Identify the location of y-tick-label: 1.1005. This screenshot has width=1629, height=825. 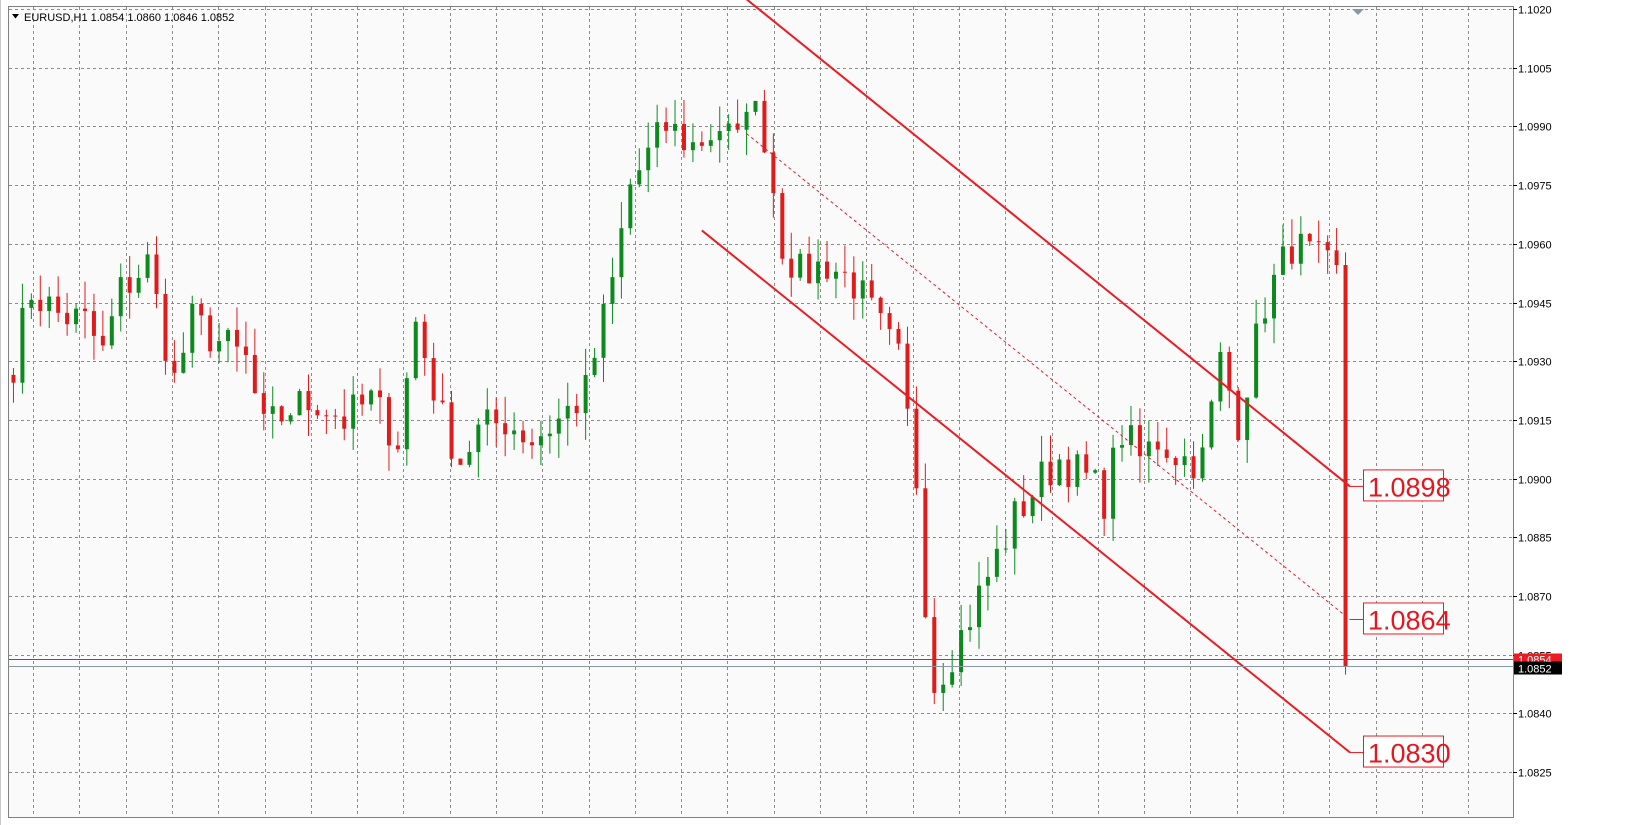
(1535, 70).